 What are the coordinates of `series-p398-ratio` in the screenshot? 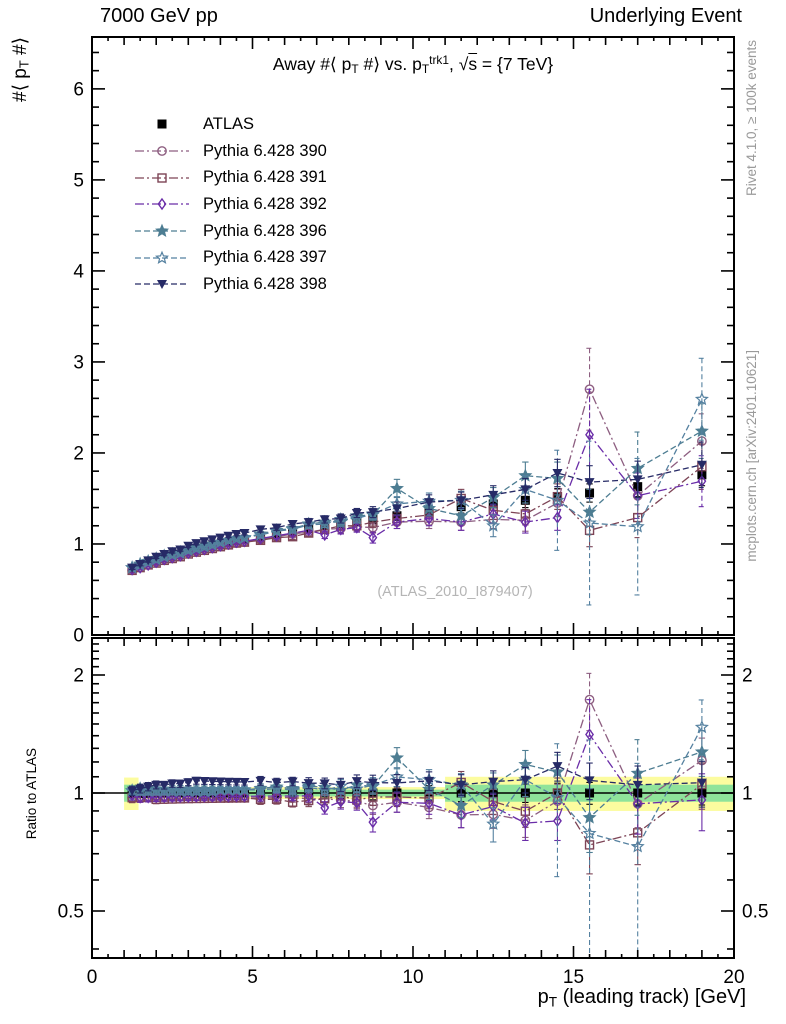 It's located at (417, 779).